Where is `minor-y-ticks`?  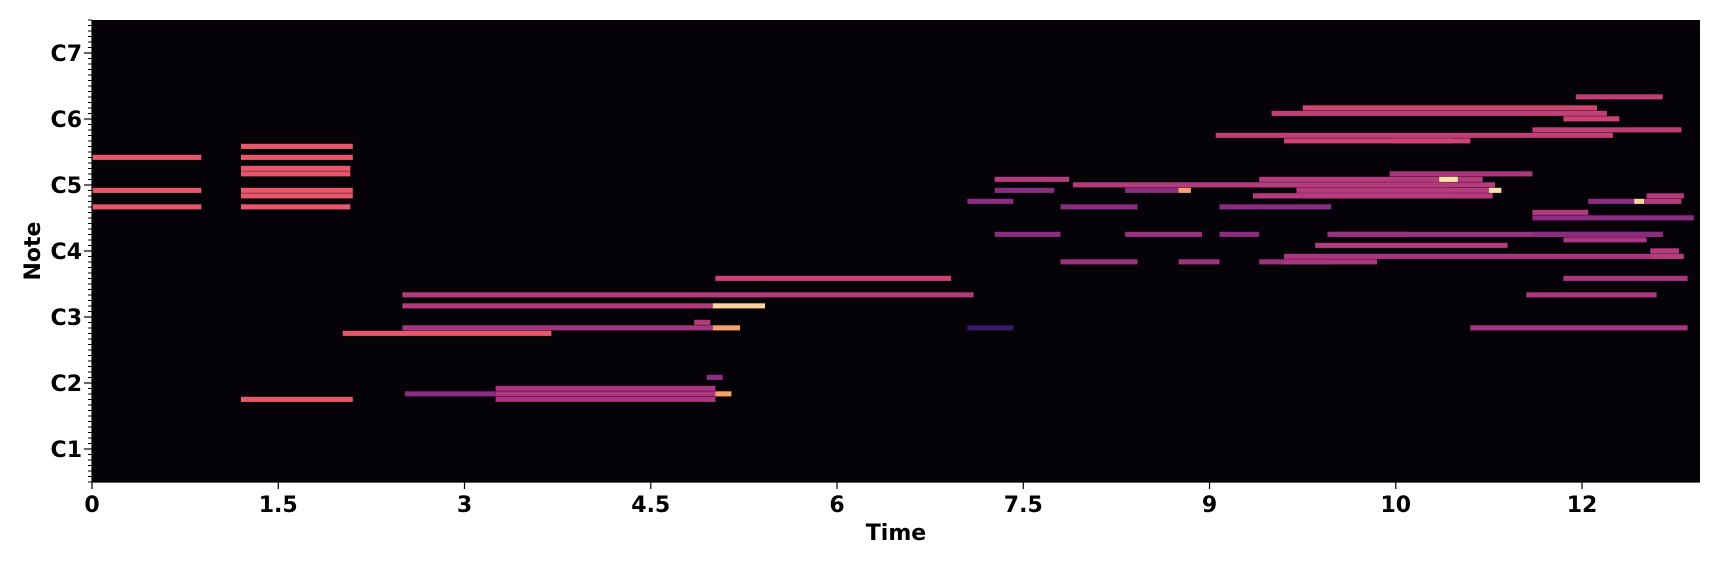 minor-y-ticks is located at coordinates (90, 251).